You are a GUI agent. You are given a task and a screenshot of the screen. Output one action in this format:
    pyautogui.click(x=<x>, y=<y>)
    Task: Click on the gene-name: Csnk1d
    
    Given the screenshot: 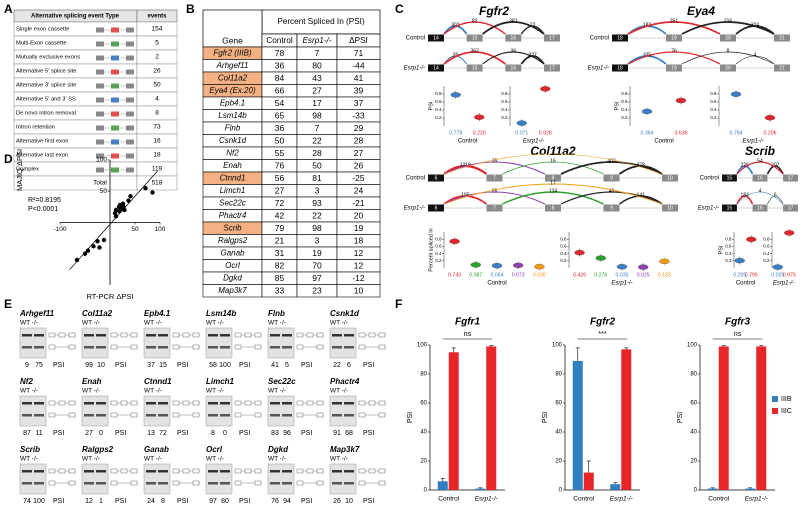 What is the action you would take?
    pyautogui.click(x=233, y=140)
    